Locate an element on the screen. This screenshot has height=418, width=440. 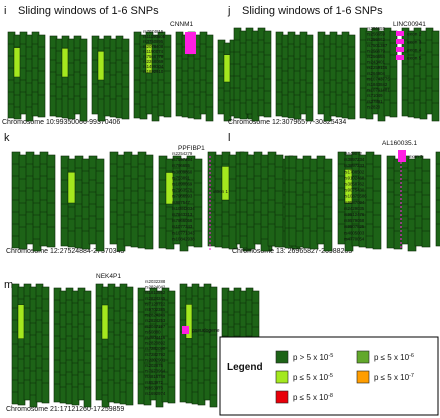
snp-label: rs2824253 is located at coordinates (155, 320).